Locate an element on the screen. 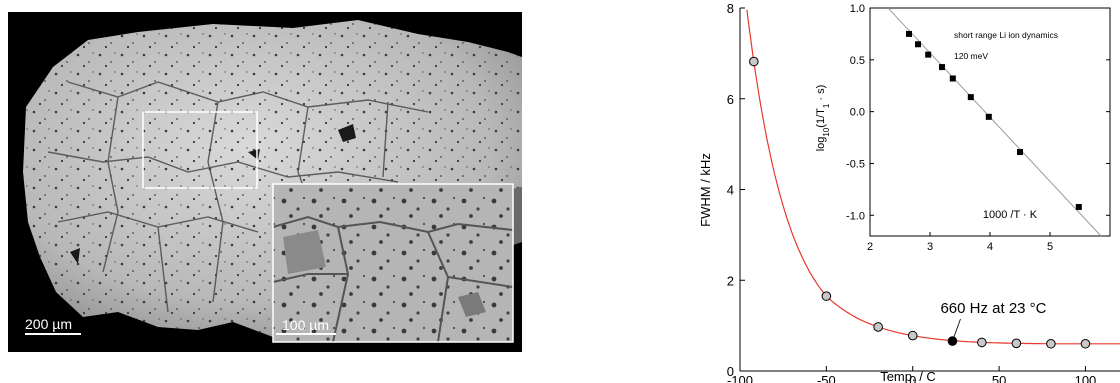  inset-x-axis-label: 1000 /T · K is located at coordinates (1010, 215).